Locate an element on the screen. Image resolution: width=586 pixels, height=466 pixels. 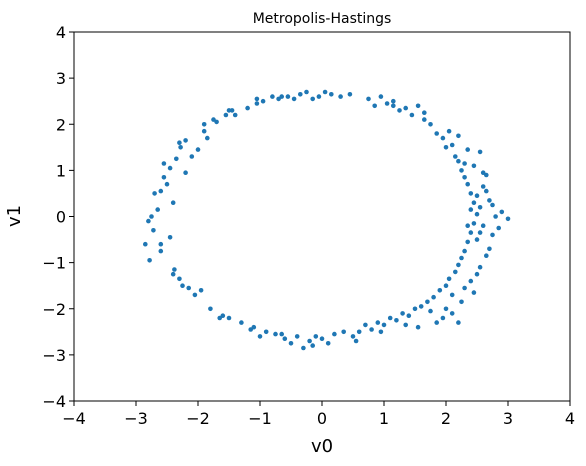
y-tick-label: −4 is located at coordinates (54, 401).